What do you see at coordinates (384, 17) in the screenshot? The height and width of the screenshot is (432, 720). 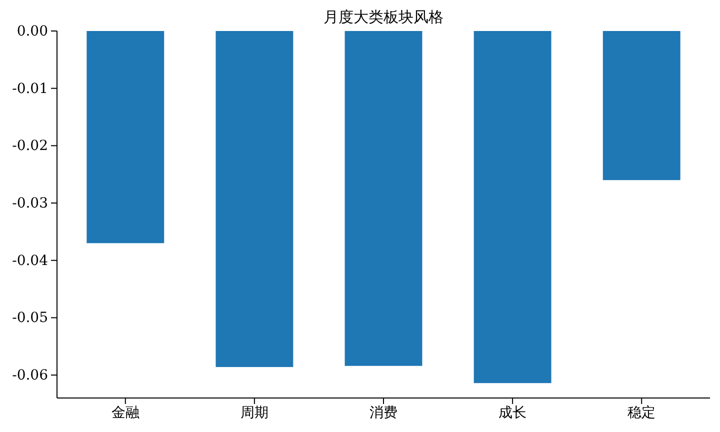 I see `chart-title: 月度大类板块风格` at bounding box center [384, 17].